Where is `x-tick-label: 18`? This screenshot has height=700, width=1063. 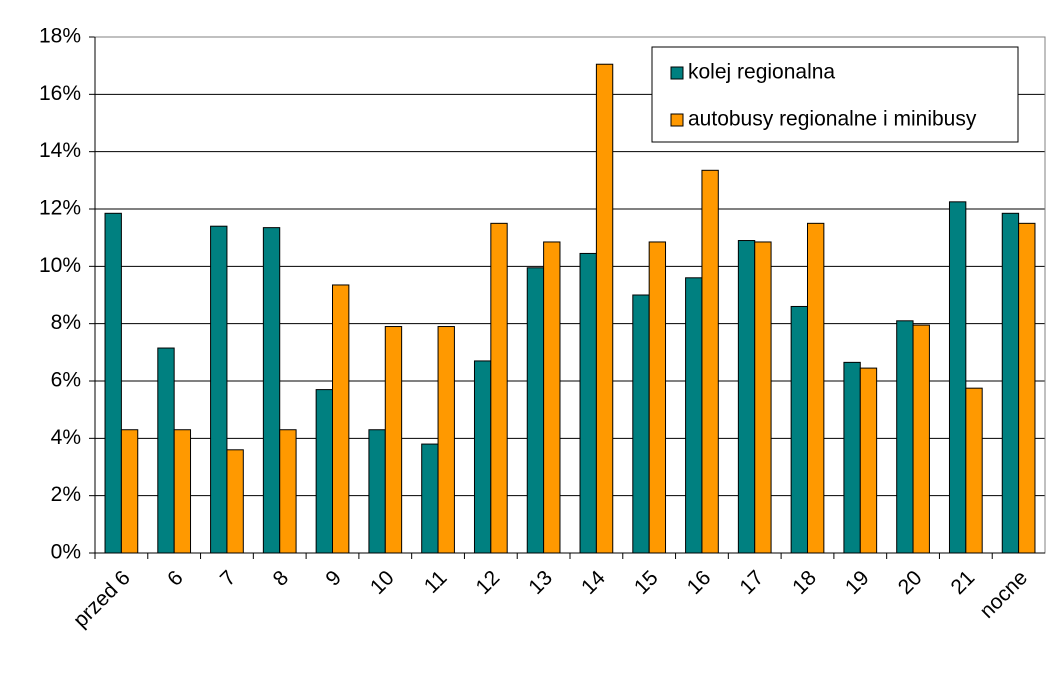
x-tick-label: 18 is located at coordinates (804, 582).